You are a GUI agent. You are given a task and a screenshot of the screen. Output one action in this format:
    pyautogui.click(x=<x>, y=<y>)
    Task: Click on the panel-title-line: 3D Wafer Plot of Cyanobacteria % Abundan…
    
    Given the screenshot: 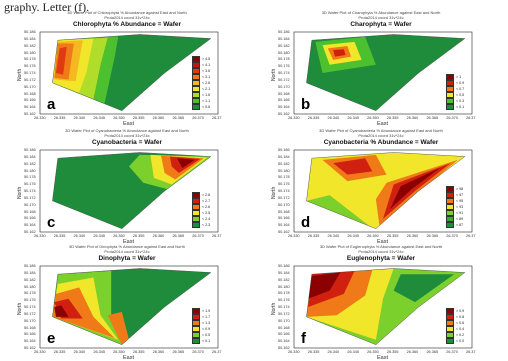 What is the action you would take?
    pyautogui.click(x=381, y=130)
    